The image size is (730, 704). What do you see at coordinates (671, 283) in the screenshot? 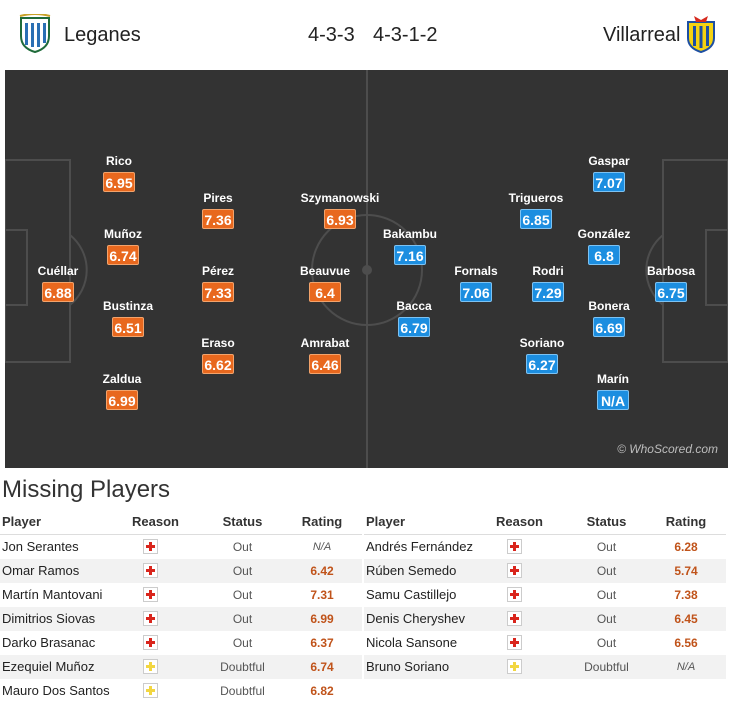
I see `player-marker: Barbosa 6.75` at bounding box center [671, 283].